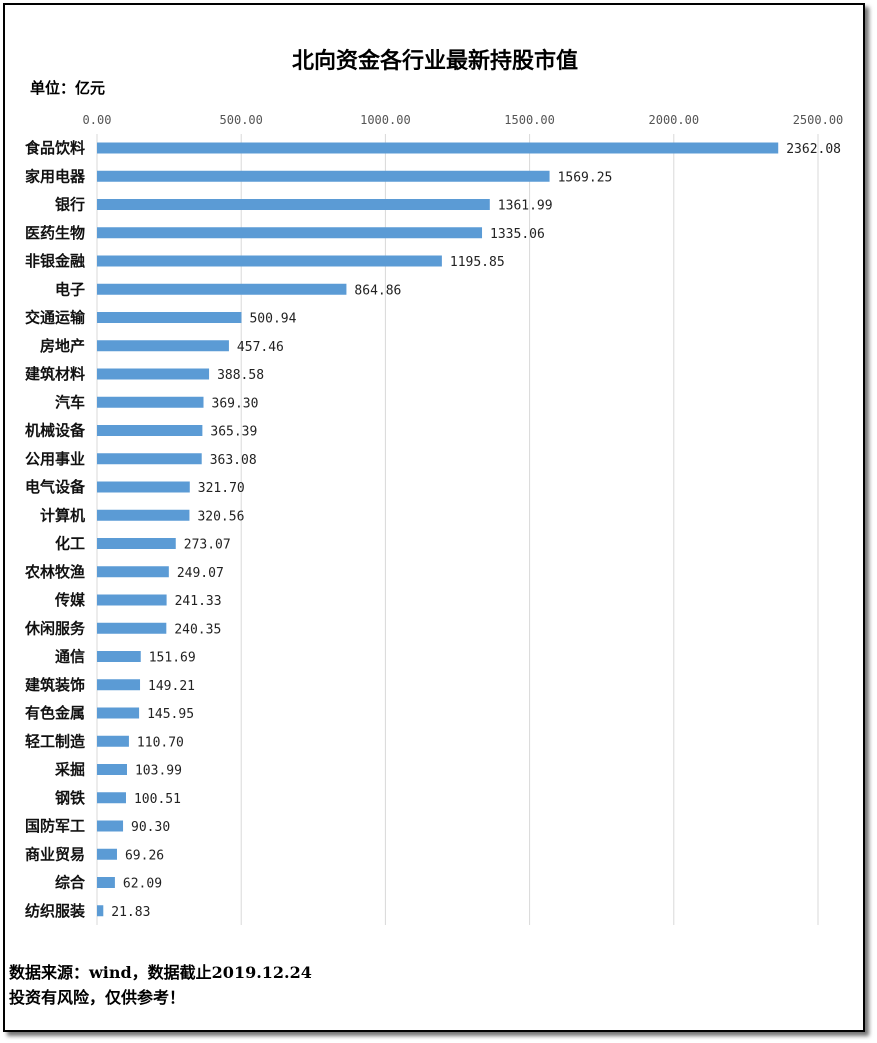  Describe the element at coordinates (197, 629) in the screenshot. I see `data-label: 240.35` at that location.